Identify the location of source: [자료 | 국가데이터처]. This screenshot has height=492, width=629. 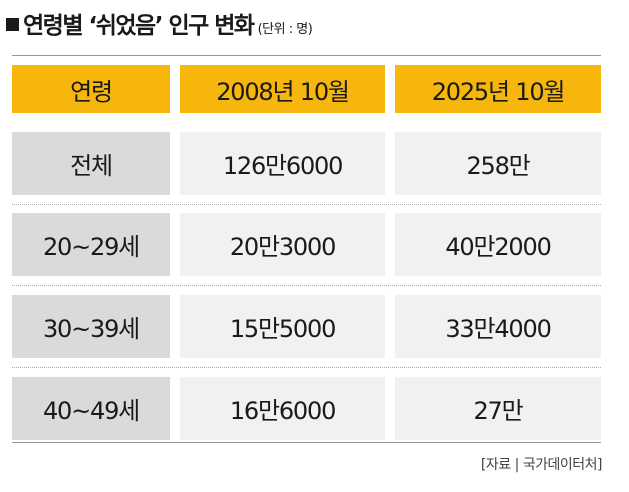
(541, 465).